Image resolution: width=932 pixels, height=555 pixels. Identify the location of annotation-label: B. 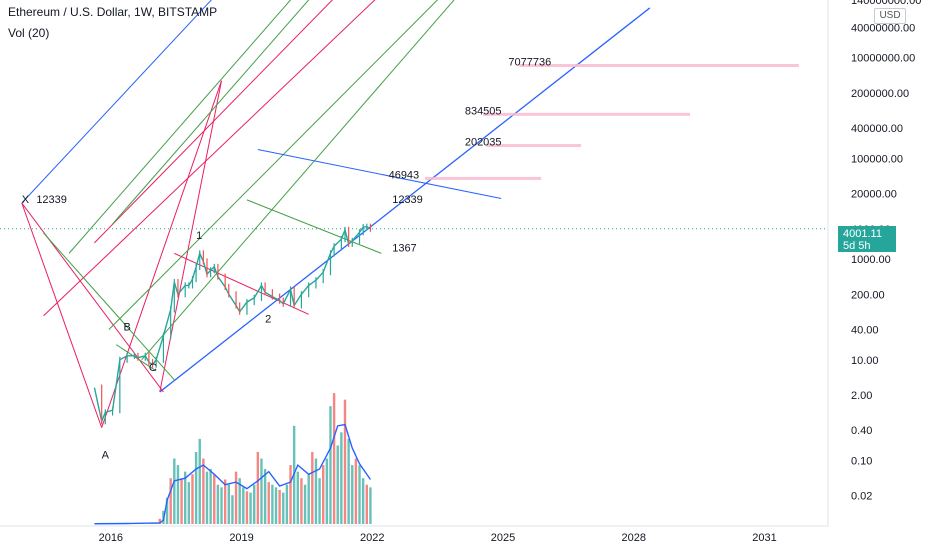
(126, 328).